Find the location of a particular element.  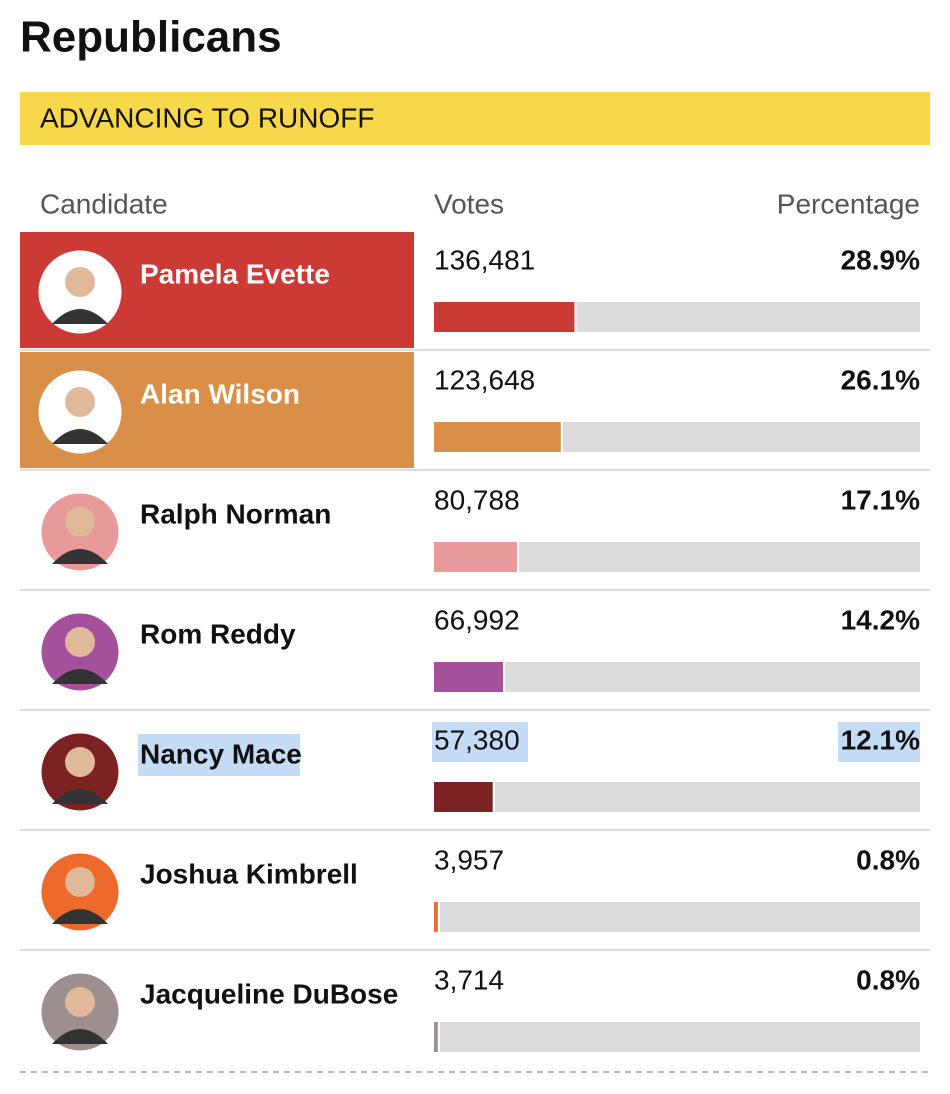

column-header: Candidate is located at coordinates (104, 203).